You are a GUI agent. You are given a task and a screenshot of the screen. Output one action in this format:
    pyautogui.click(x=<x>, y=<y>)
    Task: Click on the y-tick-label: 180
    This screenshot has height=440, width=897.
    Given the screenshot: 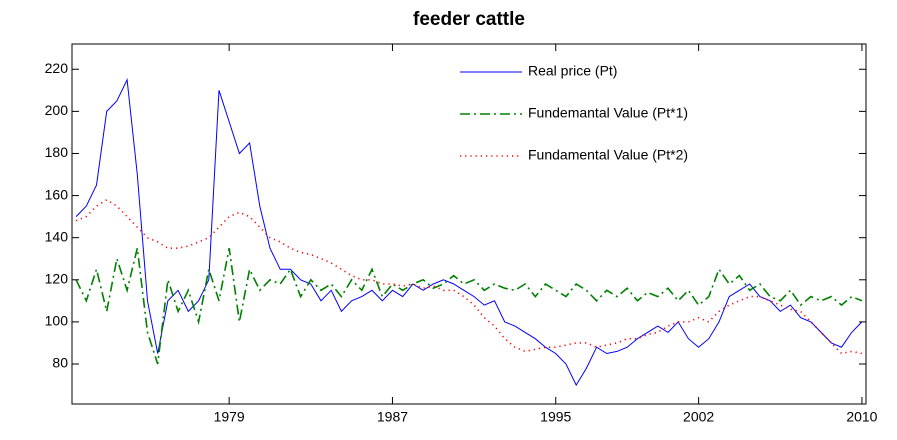 What is the action you would take?
    pyautogui.click(x=57, y=152)
    